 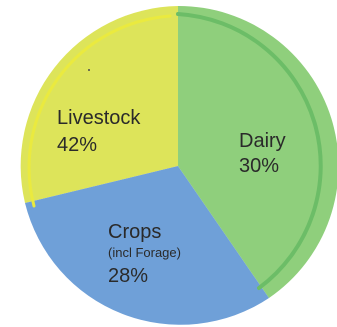 I want to click on slice-label-crops: Crops, so click(x=134, y=232).